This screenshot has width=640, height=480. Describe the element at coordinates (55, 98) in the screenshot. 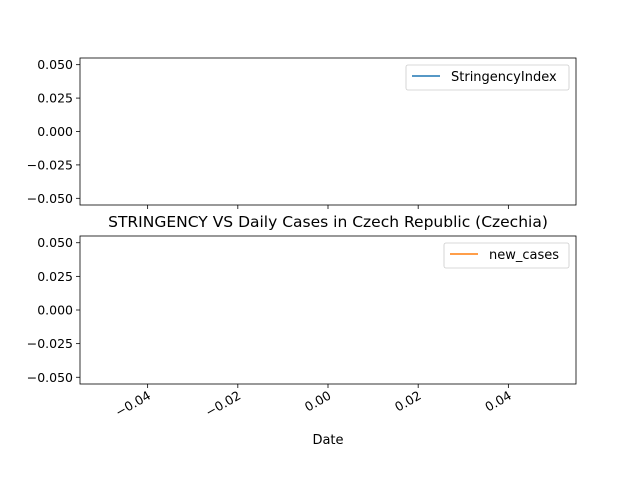

I see `top-y-tick-label: 0.025` at that location.